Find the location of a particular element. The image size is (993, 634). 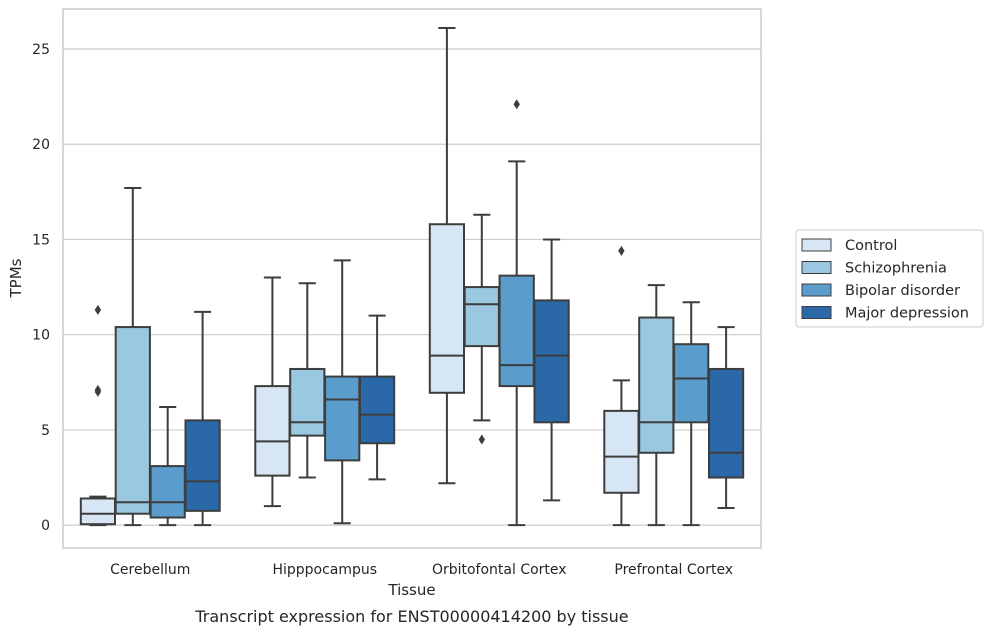

x-tick-label: Orbitofontal Cortex is located at coordinates (499, 570).